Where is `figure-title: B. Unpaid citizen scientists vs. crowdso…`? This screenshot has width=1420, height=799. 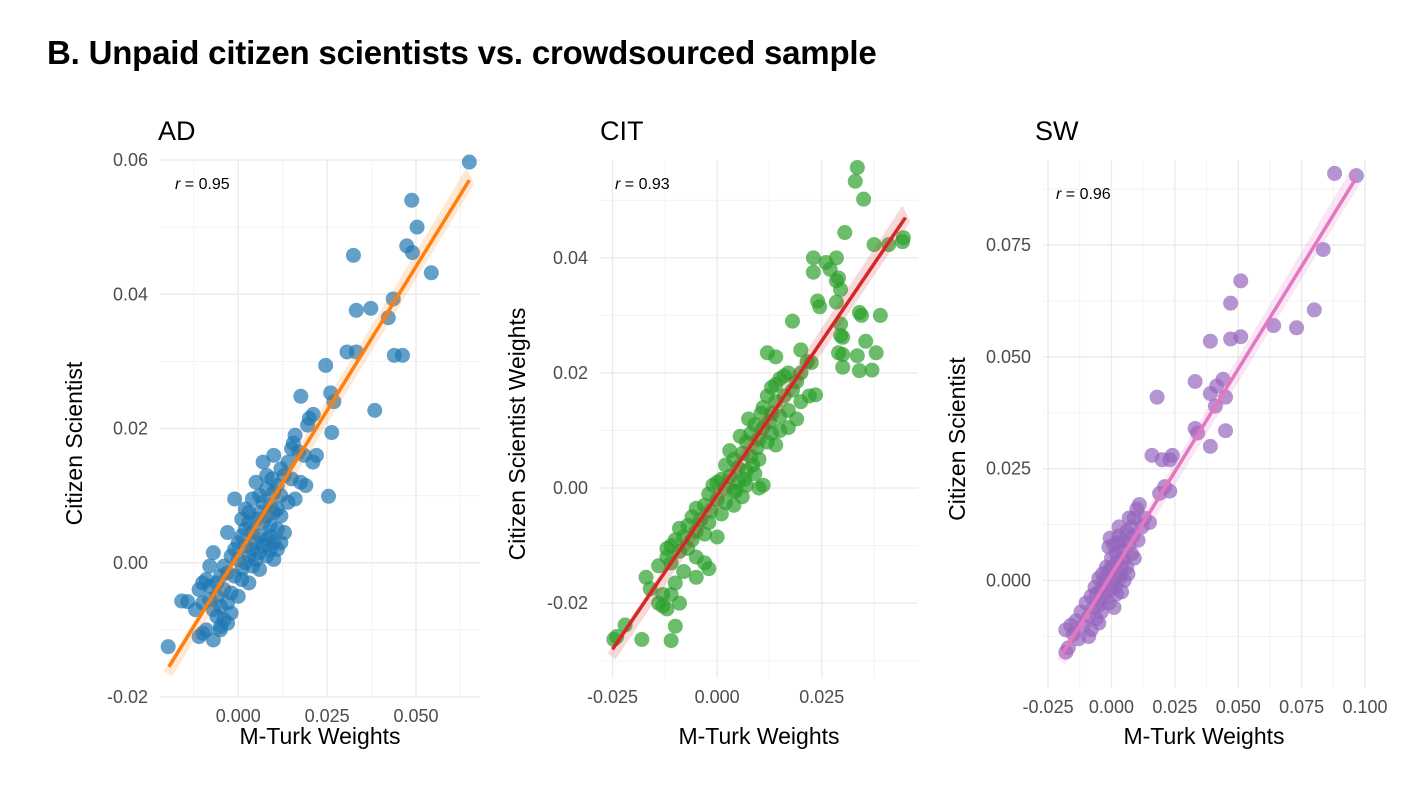
figure-title: B. Unpaid citizen scientists vs. crowdso… is located at coordinates (462, 52).